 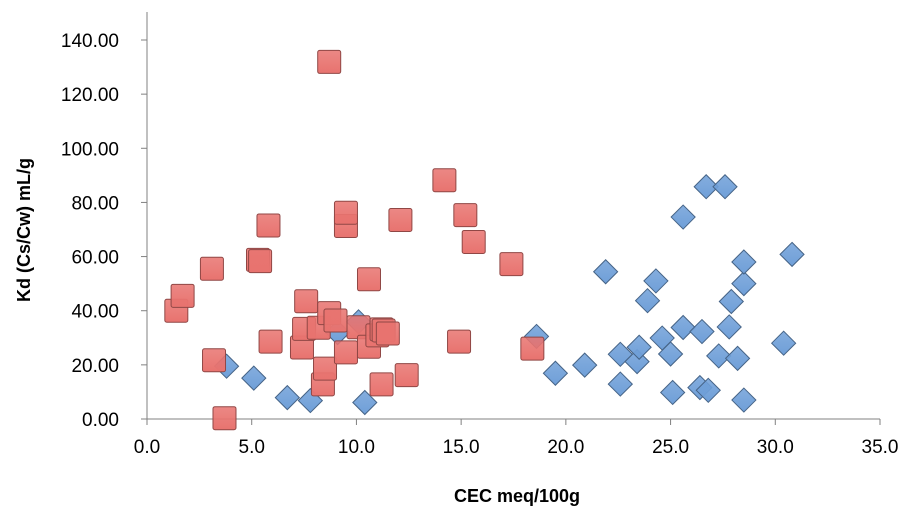 What do you see at coordinates (95, 258) in the screenshot?
I see `y-tick-label: 60.00` at bounding box center [95, 258].